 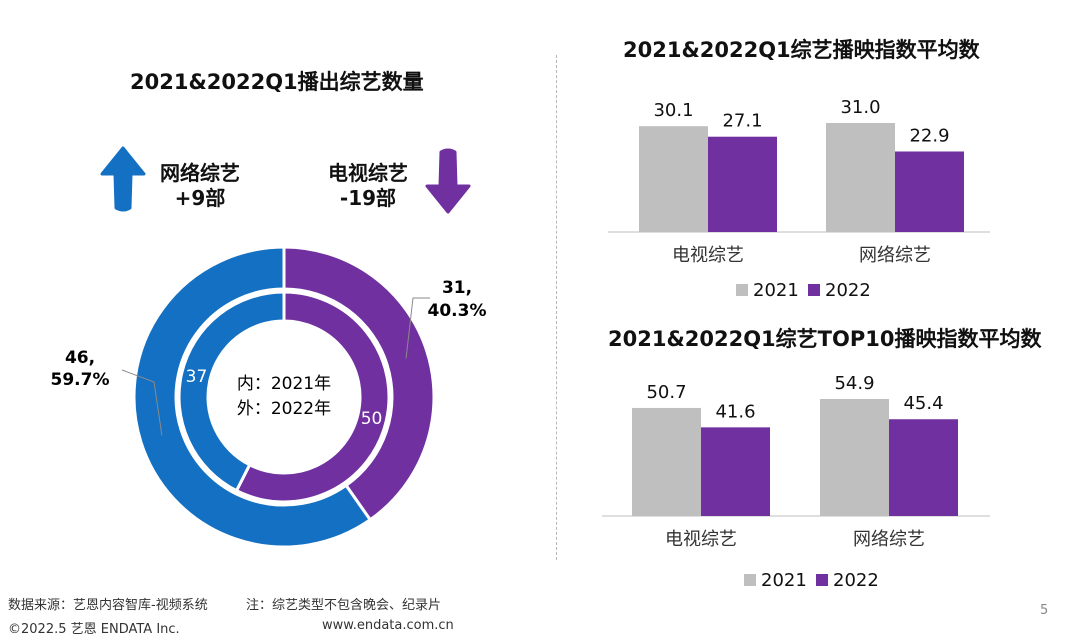 What do you see at coordinates (312, 397) in the screenshot?
I see `donut-inner-tv-slice` at bounding box center [312, 397].